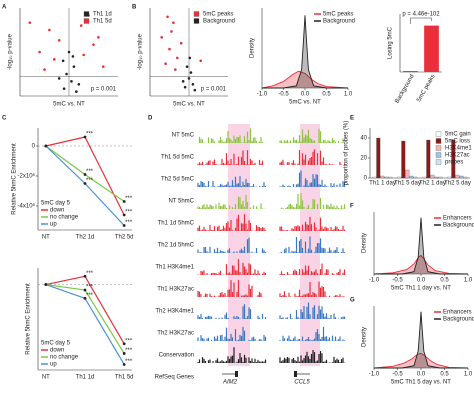  I want to click on track-label: NT 5hmC, so click(181, 202).